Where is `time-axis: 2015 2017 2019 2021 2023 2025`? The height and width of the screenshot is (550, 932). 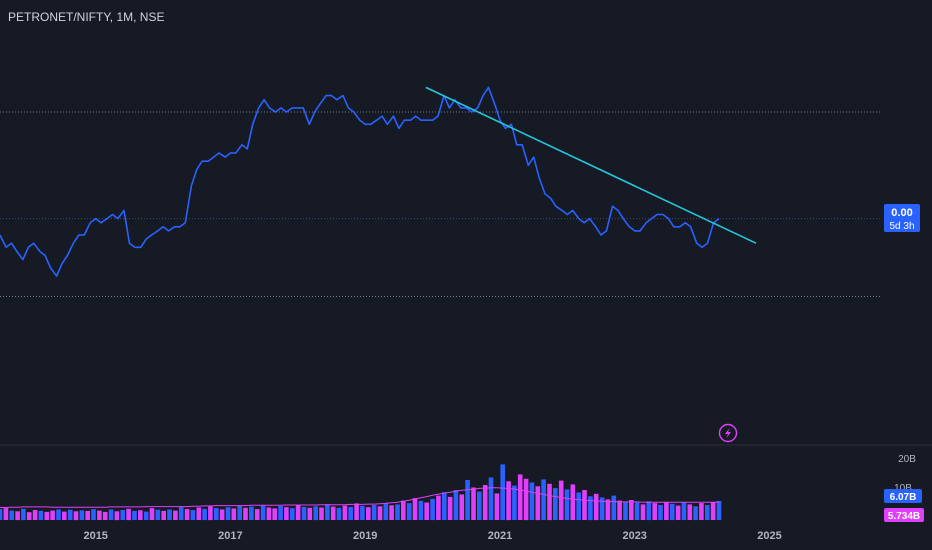
time-axis: 2015 2017 2019 2021 2023 2025 is located at coordinates (432, 536).